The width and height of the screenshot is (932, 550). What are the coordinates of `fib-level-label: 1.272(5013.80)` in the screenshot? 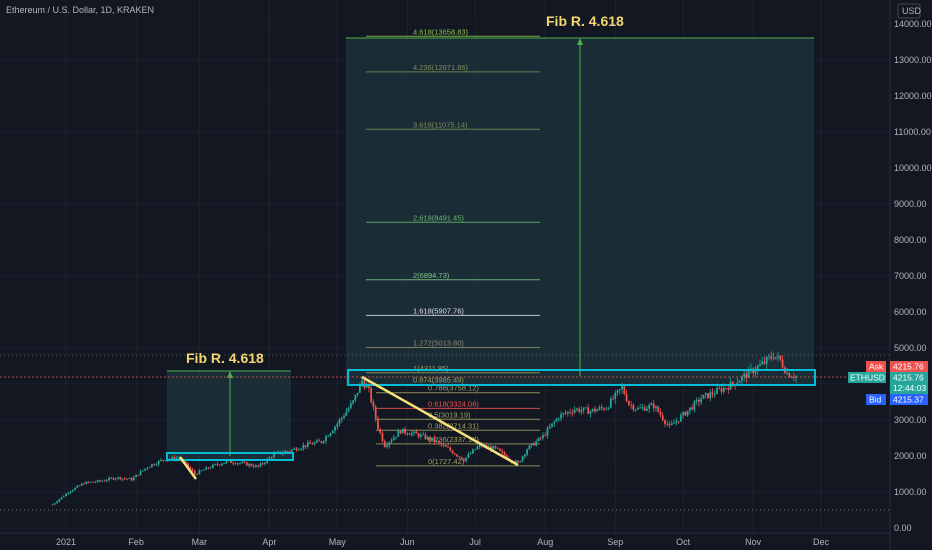 It's located at (438, 343).